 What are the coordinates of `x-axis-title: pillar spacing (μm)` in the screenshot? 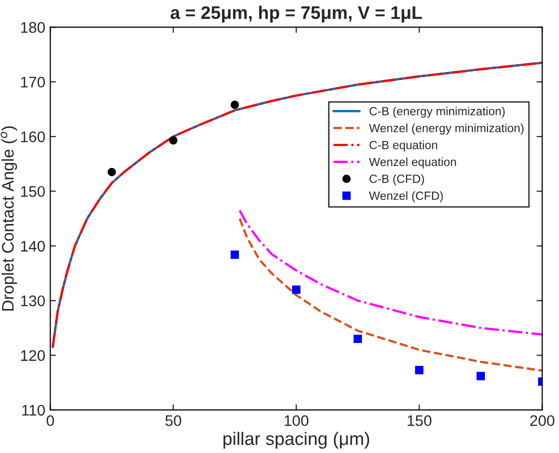 It's located at (297, 440).